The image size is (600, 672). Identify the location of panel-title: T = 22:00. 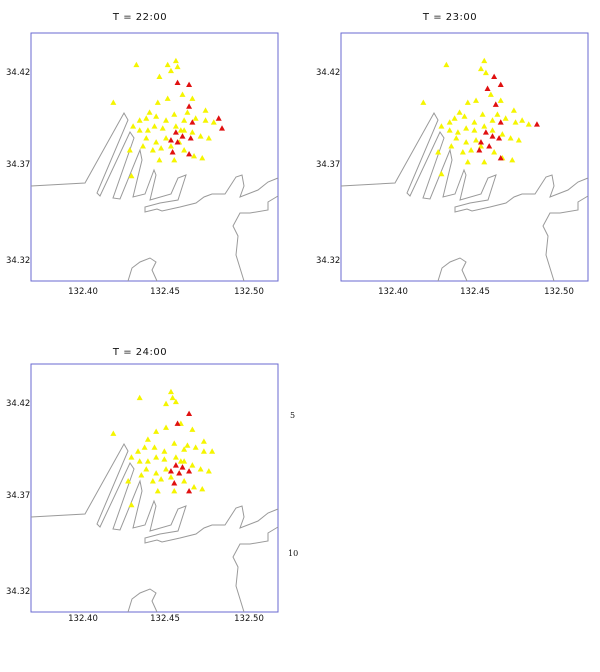
(140, 17).